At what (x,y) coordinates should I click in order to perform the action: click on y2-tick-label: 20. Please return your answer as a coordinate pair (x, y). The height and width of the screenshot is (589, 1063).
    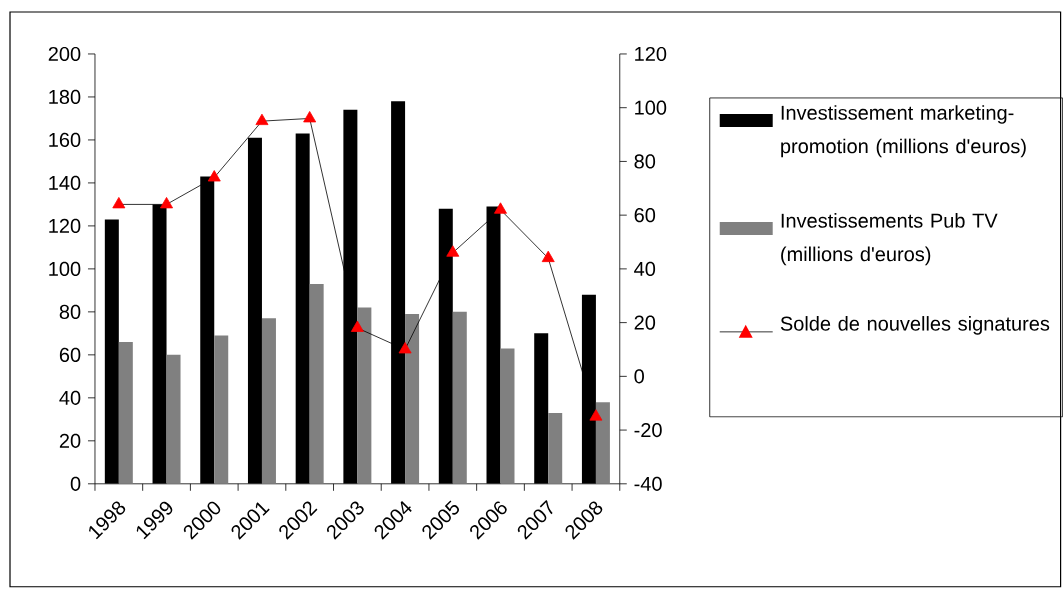
    Looking at the image, I should click on (645, 322).